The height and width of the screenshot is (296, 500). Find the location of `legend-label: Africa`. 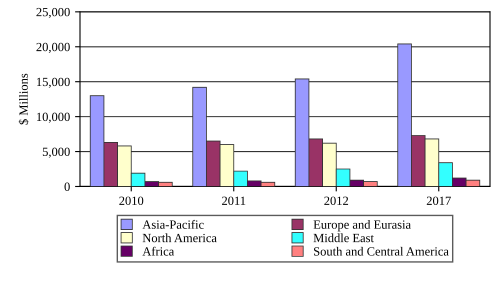

legend-label: Africa is located at coordinates (158, 251).